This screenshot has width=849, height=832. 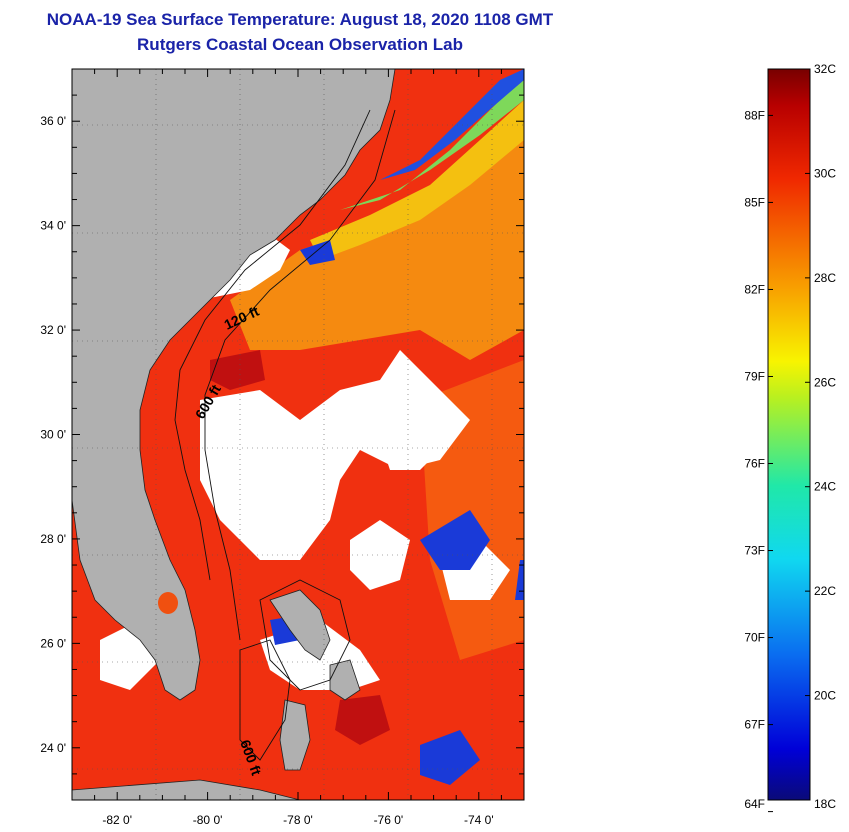 What do you see at coordinates (754, 115) in the screenshot?
I see `colorbar-f-label: 88F` at bounding box center [754, 115].